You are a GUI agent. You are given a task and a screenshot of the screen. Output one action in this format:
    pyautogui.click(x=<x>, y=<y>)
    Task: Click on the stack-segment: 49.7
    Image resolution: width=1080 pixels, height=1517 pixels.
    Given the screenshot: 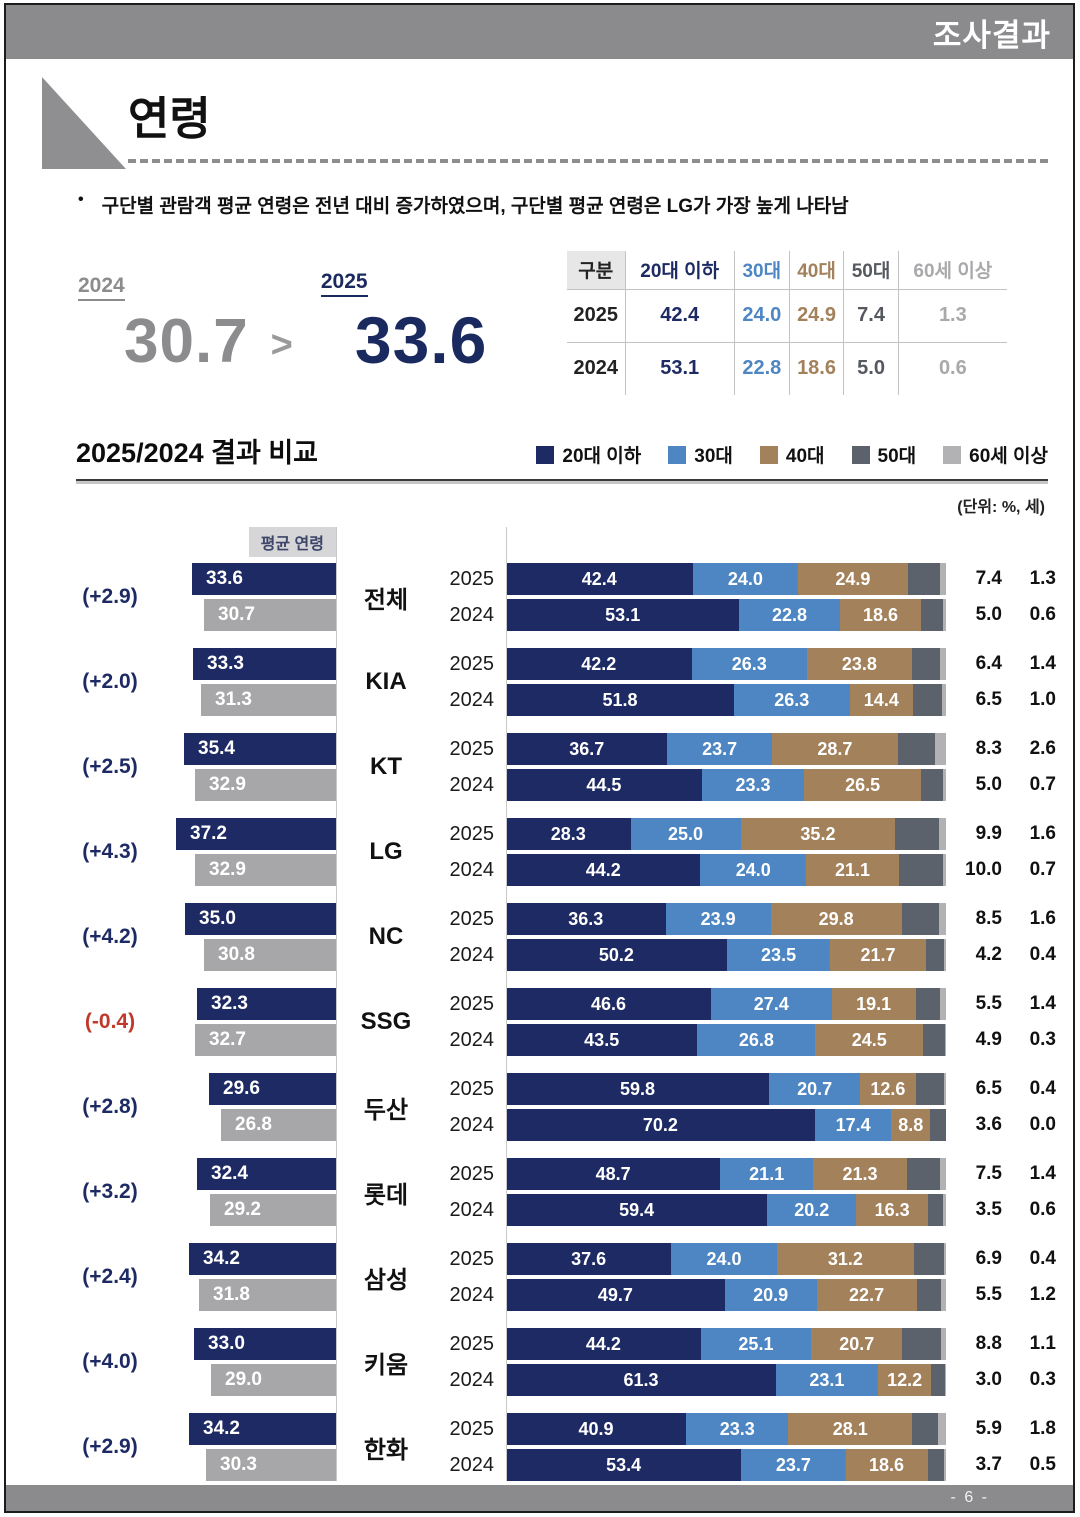 What is the action you would take?
    pyautogui.click(x=615, y=1295)
    